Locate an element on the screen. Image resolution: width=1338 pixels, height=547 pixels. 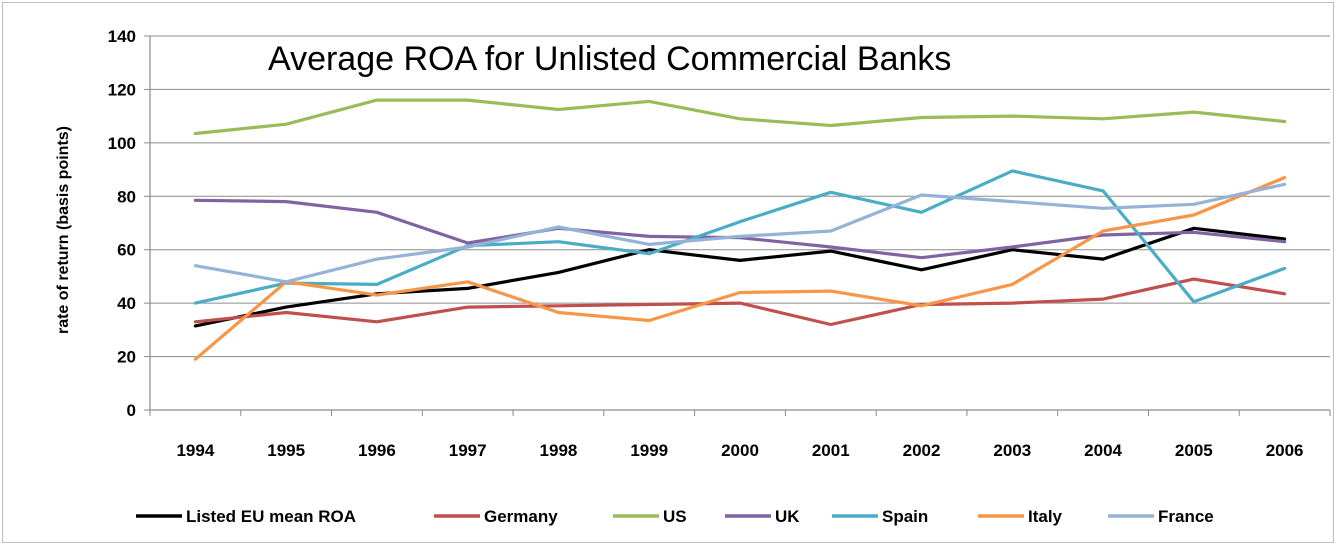
y-tick-label: 40 is located at coordinates (126, 303).